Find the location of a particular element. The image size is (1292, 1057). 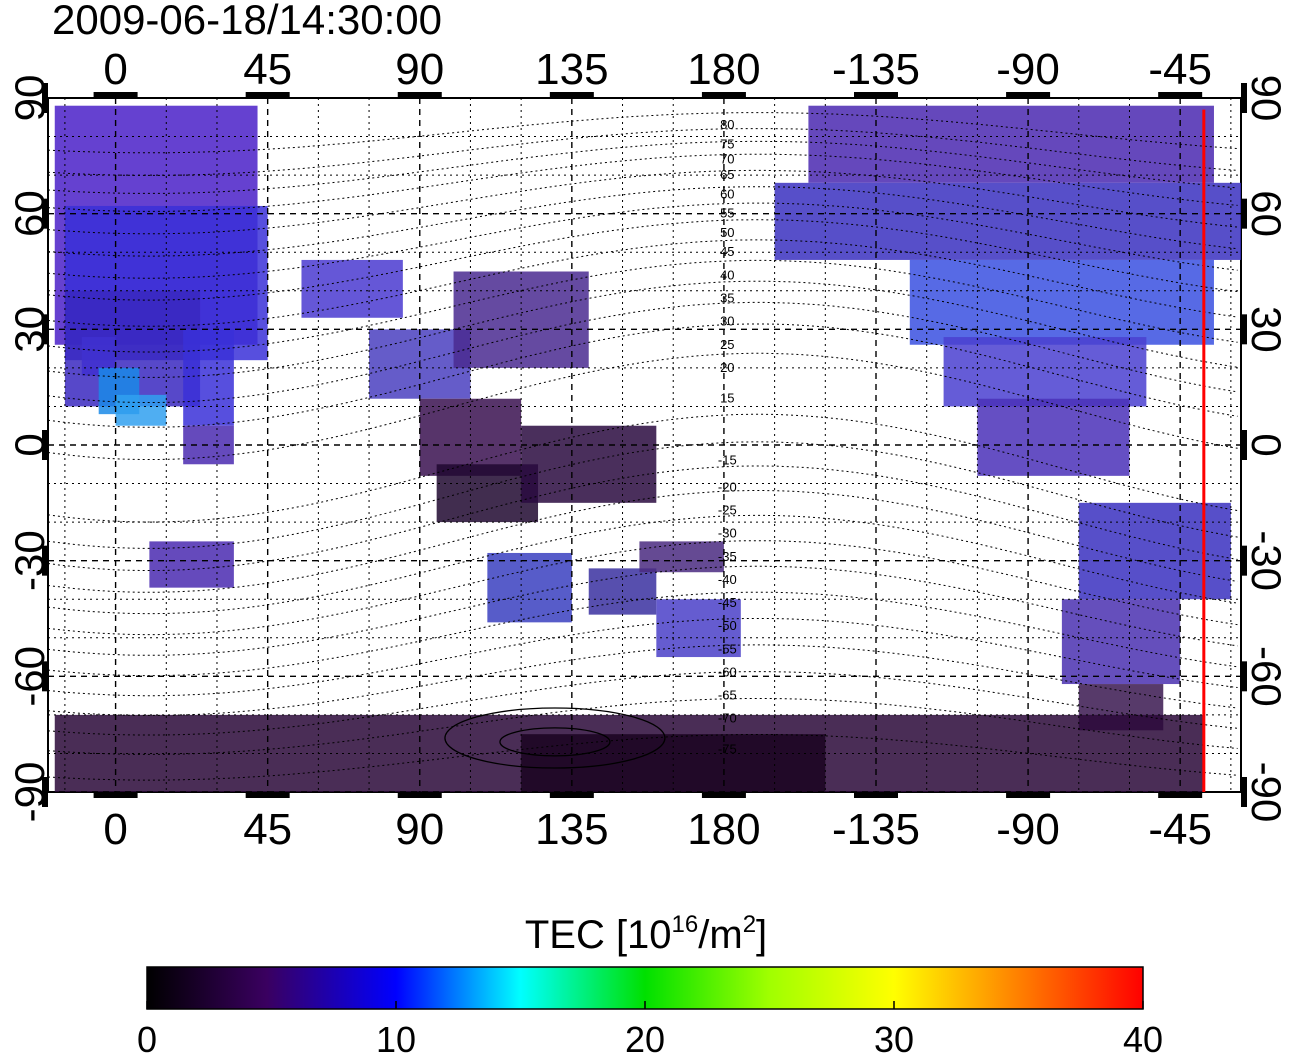

contour-label: 80 is located at coordinates (727, 124).